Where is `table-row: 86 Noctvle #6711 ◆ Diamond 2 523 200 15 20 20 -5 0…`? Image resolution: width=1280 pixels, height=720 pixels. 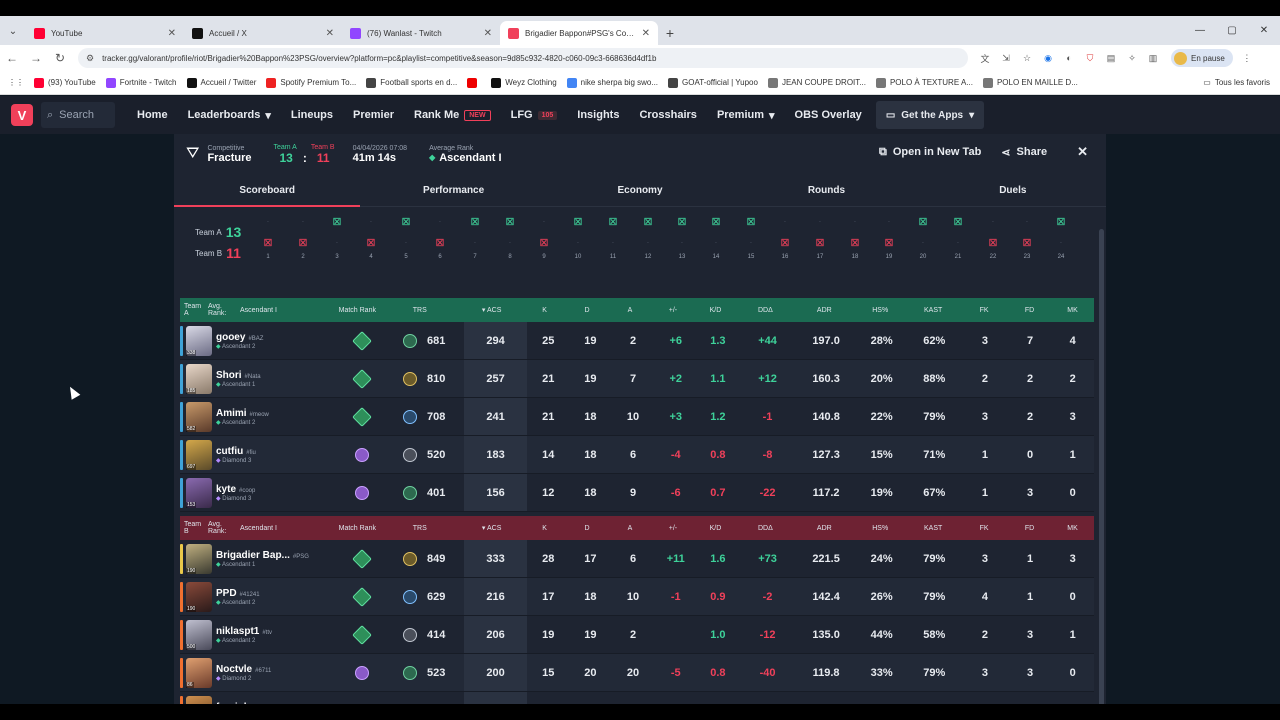
table-row: 86 Noctvle #6711 ◆ Diamond 2 523 200 15 20 20 -5 0… is located at coordinates (637, 673).